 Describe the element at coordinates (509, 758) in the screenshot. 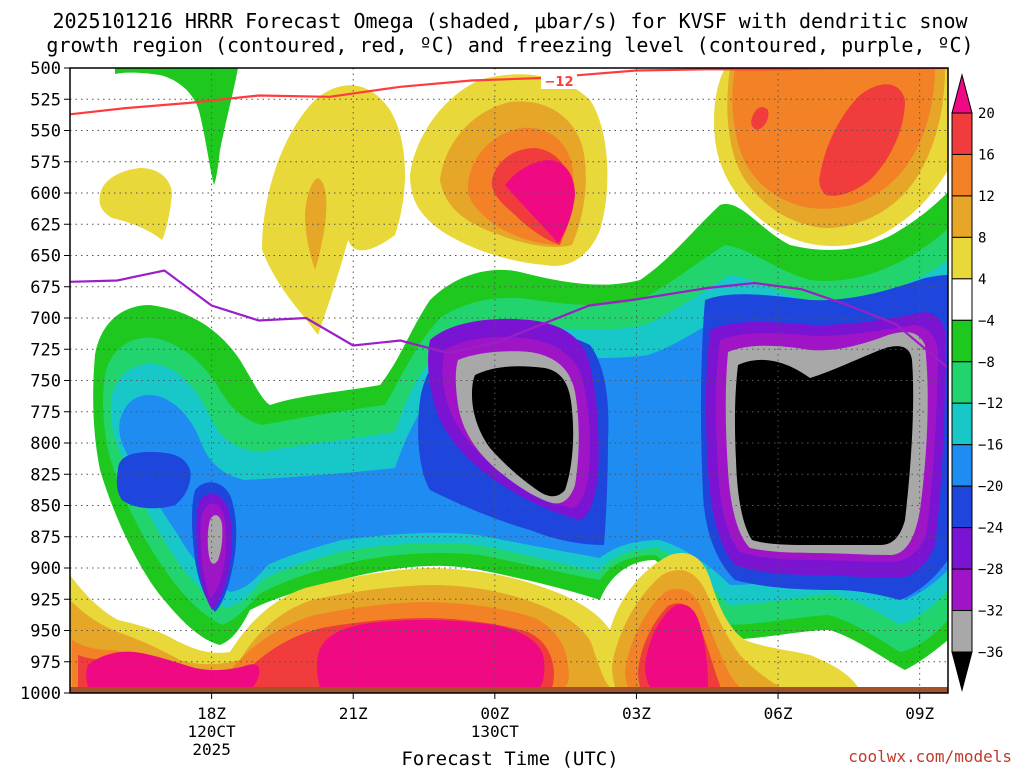

I see `x-axis-label: Forecast Time (UTC)` at that location.